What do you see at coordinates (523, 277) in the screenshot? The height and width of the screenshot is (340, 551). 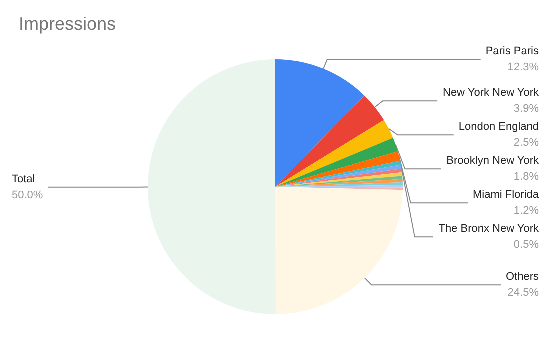 I see `slice-label: Others` at bounding box center [523, 277].